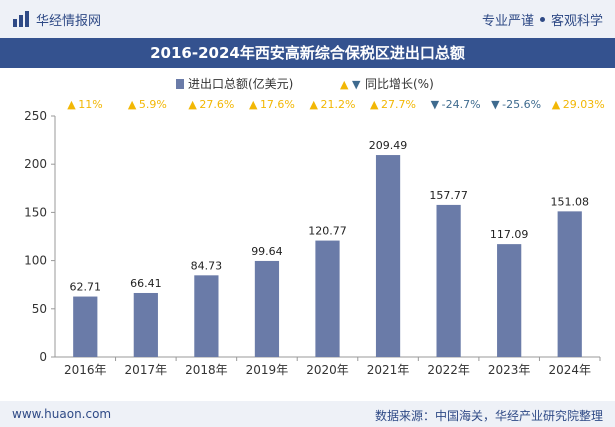 This screenshot has width=615, height=427. What do you see at coordinates (267, 251) in the screenshot?
I see `bar-value-label: 99.64` at bounding box center [267, 251].